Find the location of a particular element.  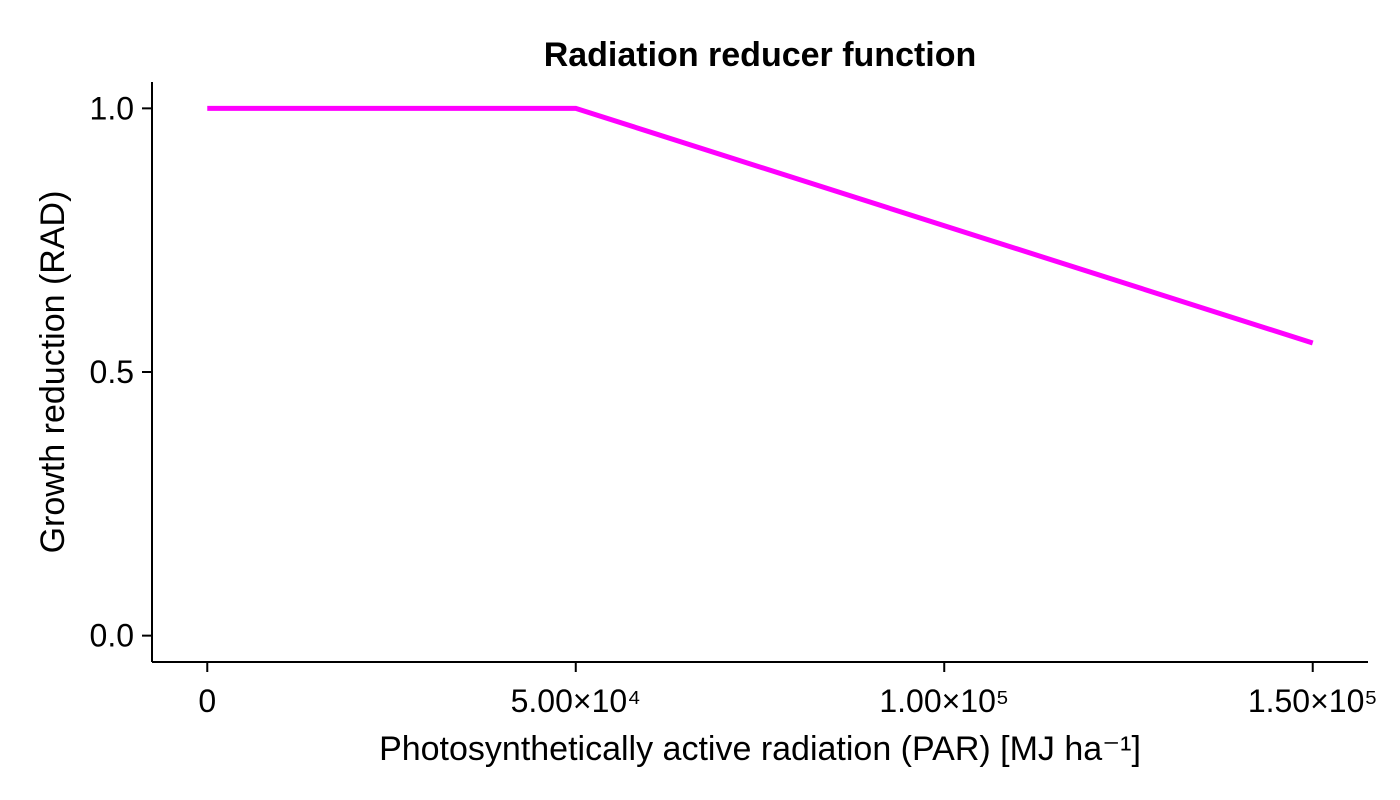

y-axis-label: Growth reduction (RAD) is located at coordinates (53, 372).